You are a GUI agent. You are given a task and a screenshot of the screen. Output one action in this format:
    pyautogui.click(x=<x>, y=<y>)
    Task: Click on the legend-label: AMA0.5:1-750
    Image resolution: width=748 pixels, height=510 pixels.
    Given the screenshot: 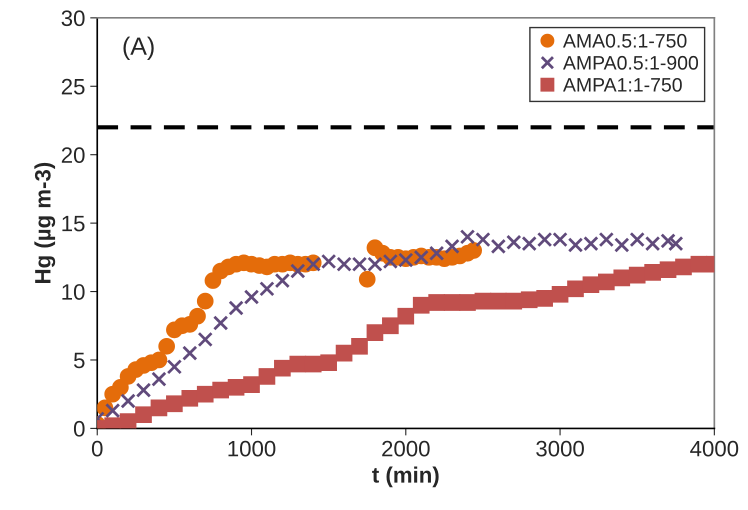 What is the action you would take?
    pyautogui.click(x=624, y=41)
    